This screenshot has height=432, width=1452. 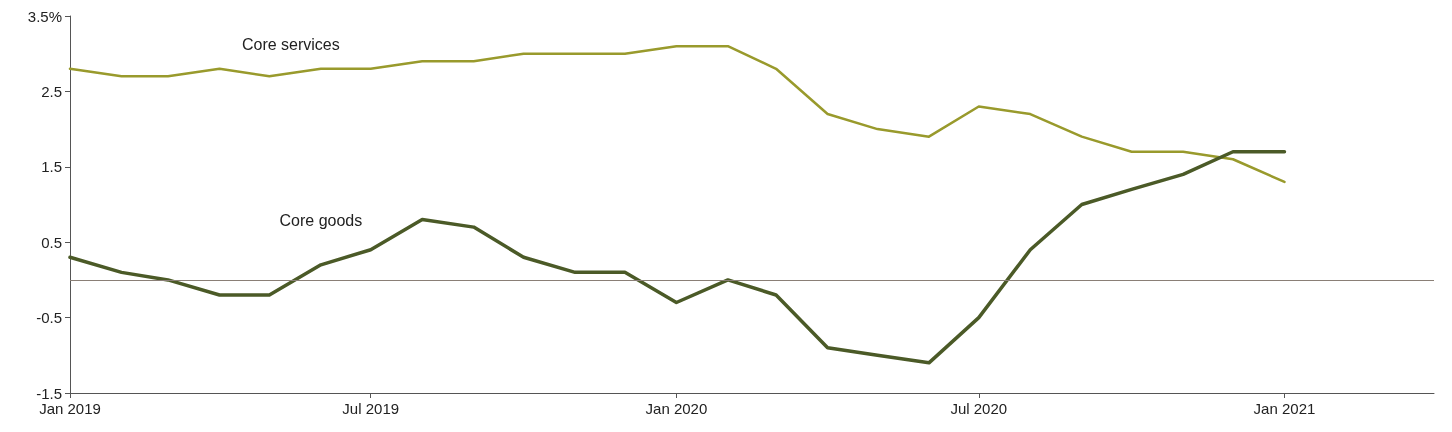 I want to click on series-label: Core goods, so click(x=321, y=221).